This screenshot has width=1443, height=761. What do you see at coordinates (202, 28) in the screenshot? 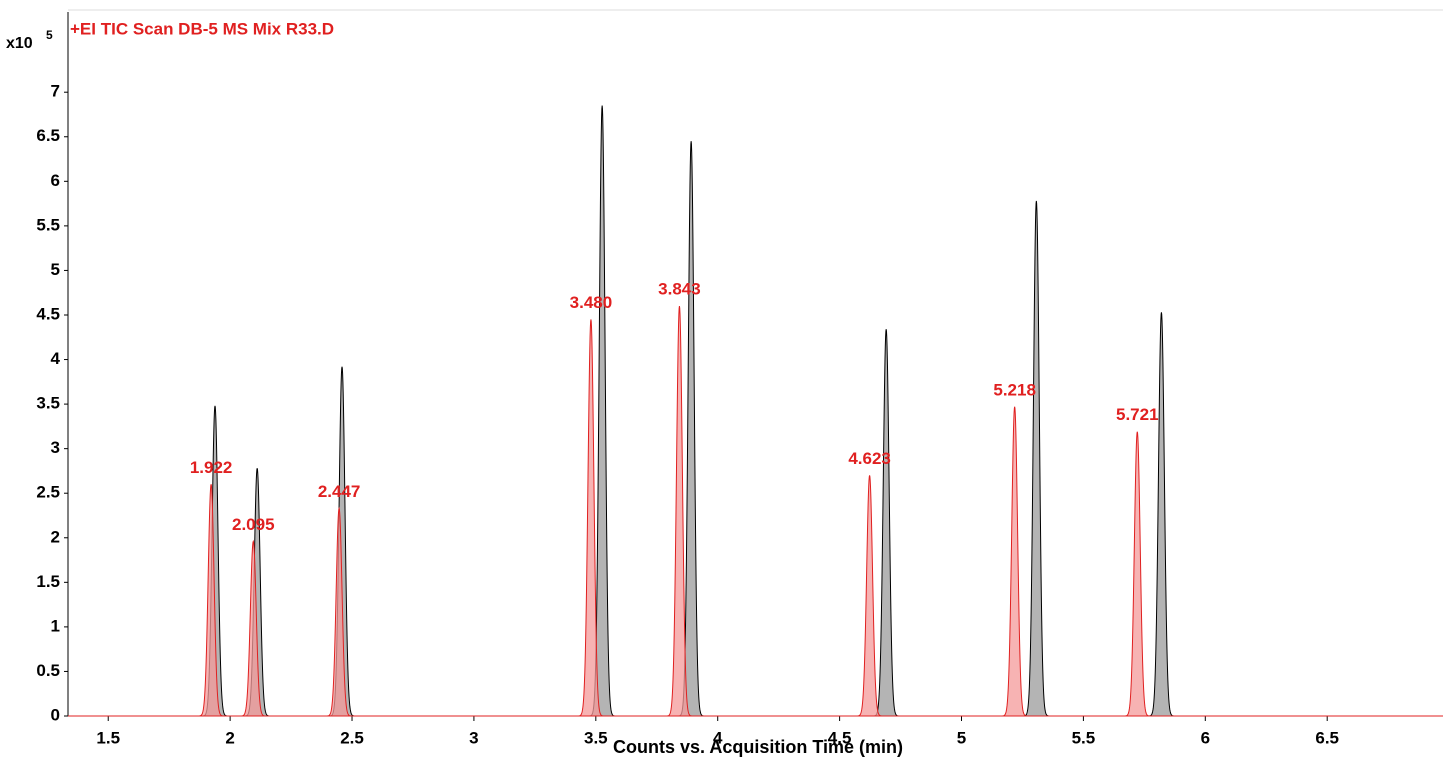
I see `chart-title: +EI TIC Scan DB-5 MS Mix R33.D` at bounding box center [202, 28].